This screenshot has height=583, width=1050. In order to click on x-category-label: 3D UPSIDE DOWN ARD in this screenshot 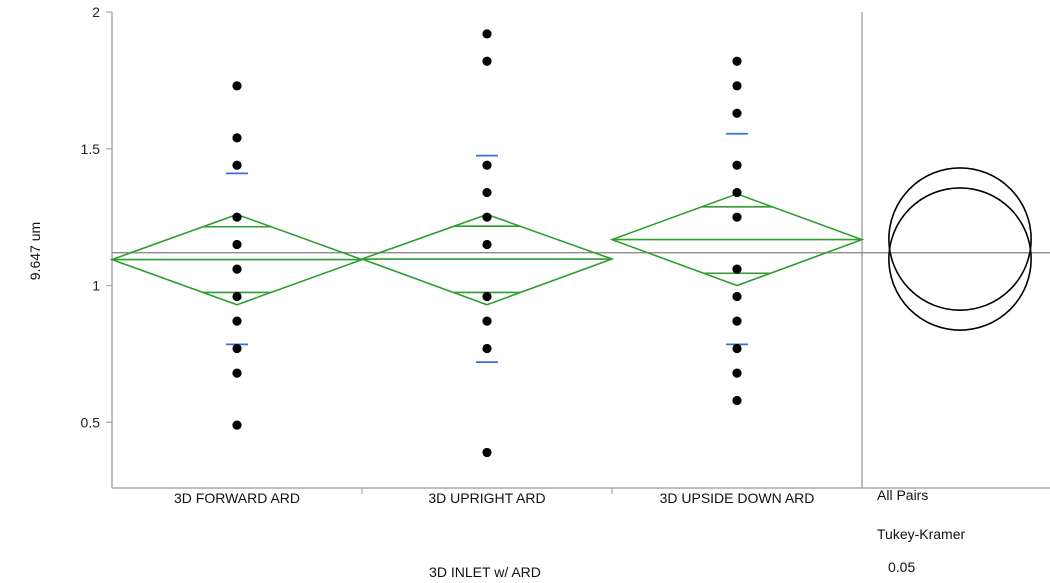, I will do `click(737, 498)`.